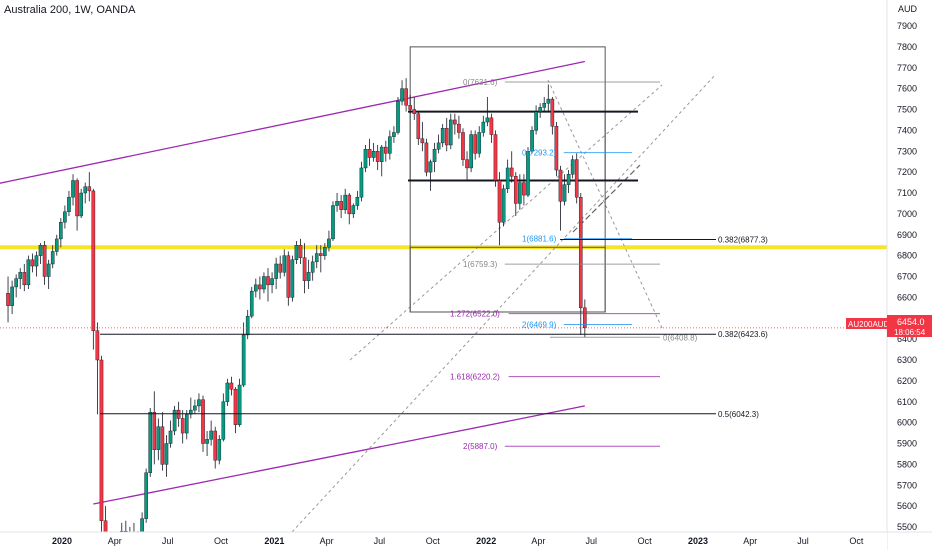 This screenshot has width=932, height=550. Describe the element at coordinates (907, 68) in the screenshot. I see `y-tick-label: 7700` at that location.